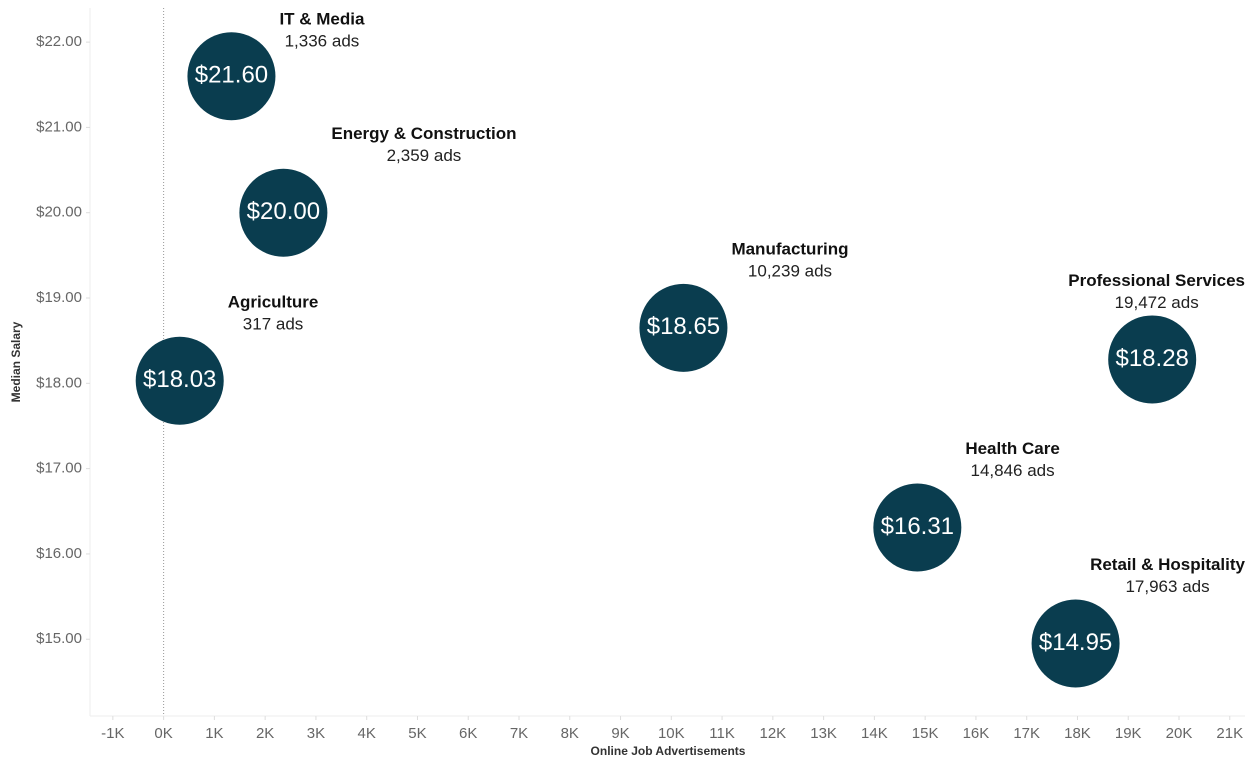 Image resolution: width=1253 pixels, height=761 pixels. I want to click on ads-label: 2,359 ads, so click(424, 155).